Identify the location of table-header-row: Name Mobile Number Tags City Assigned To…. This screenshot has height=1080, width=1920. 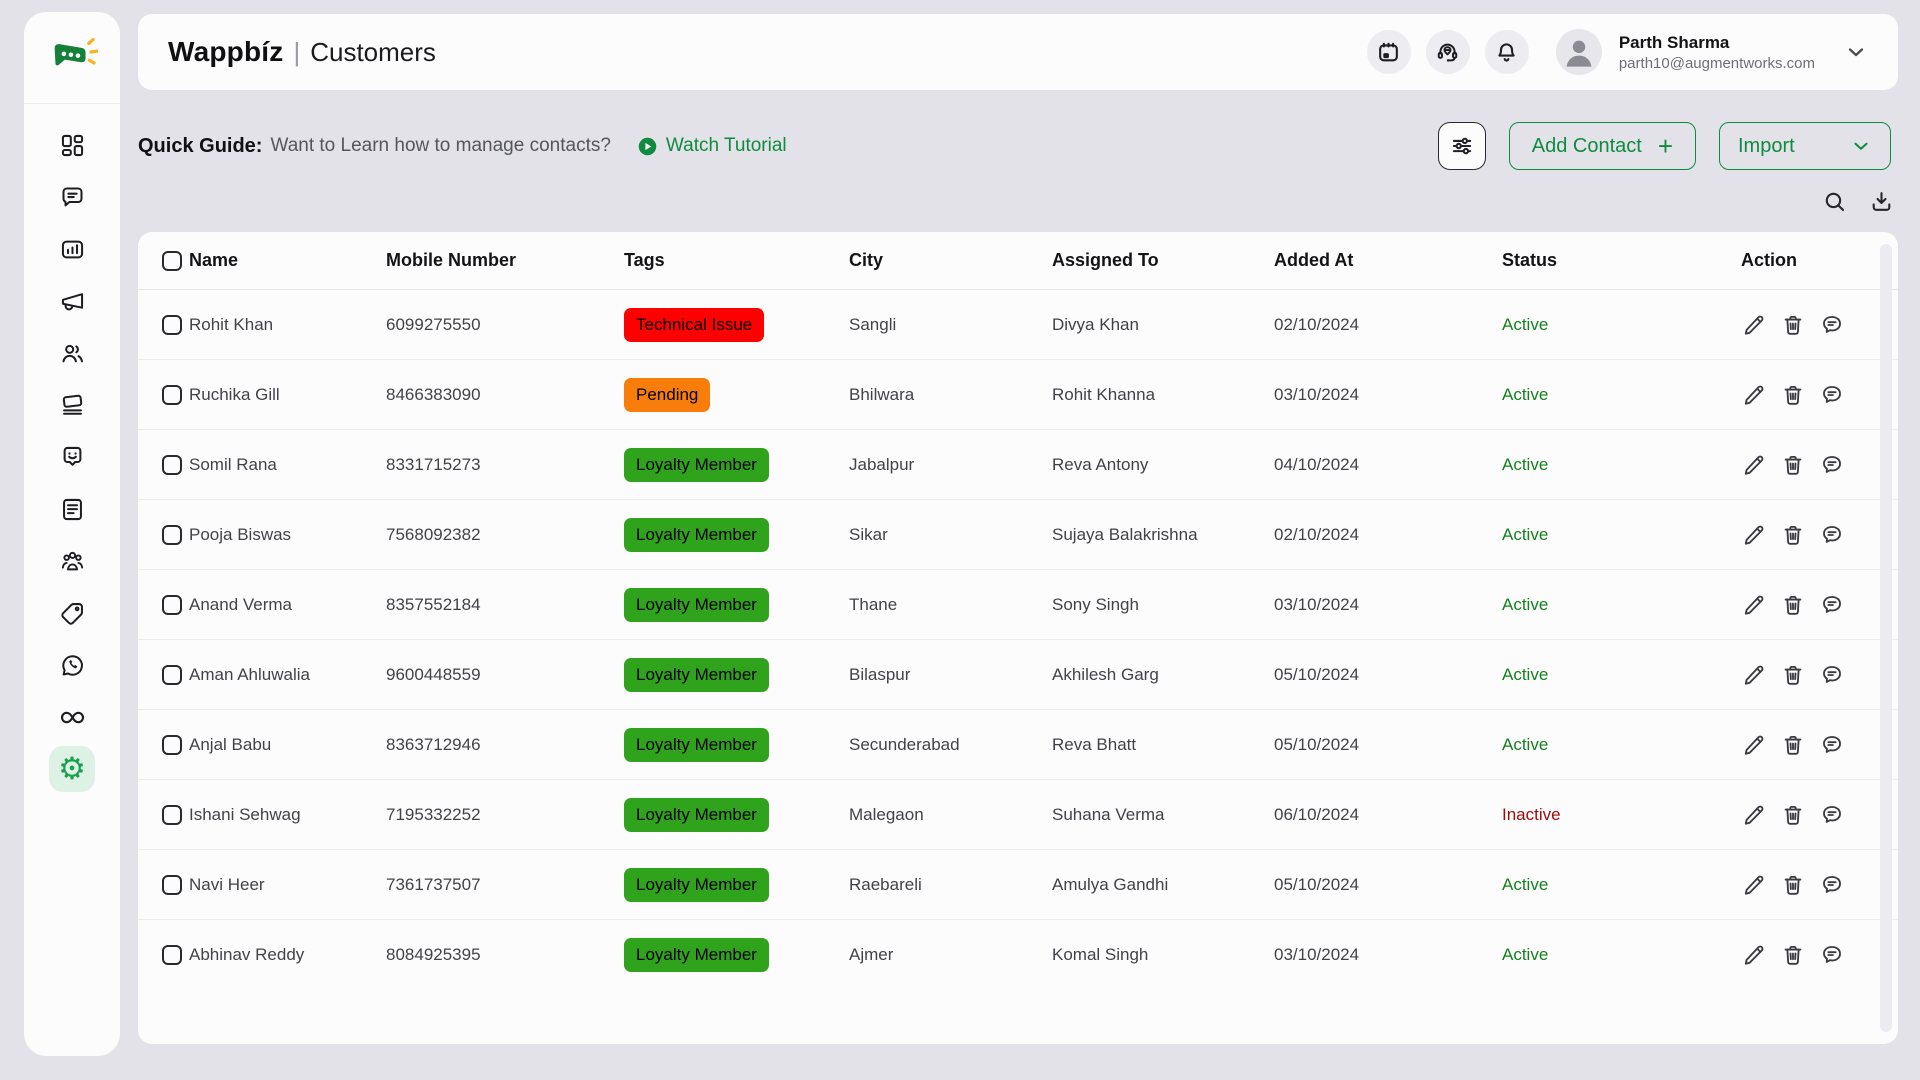
(1018, 261).